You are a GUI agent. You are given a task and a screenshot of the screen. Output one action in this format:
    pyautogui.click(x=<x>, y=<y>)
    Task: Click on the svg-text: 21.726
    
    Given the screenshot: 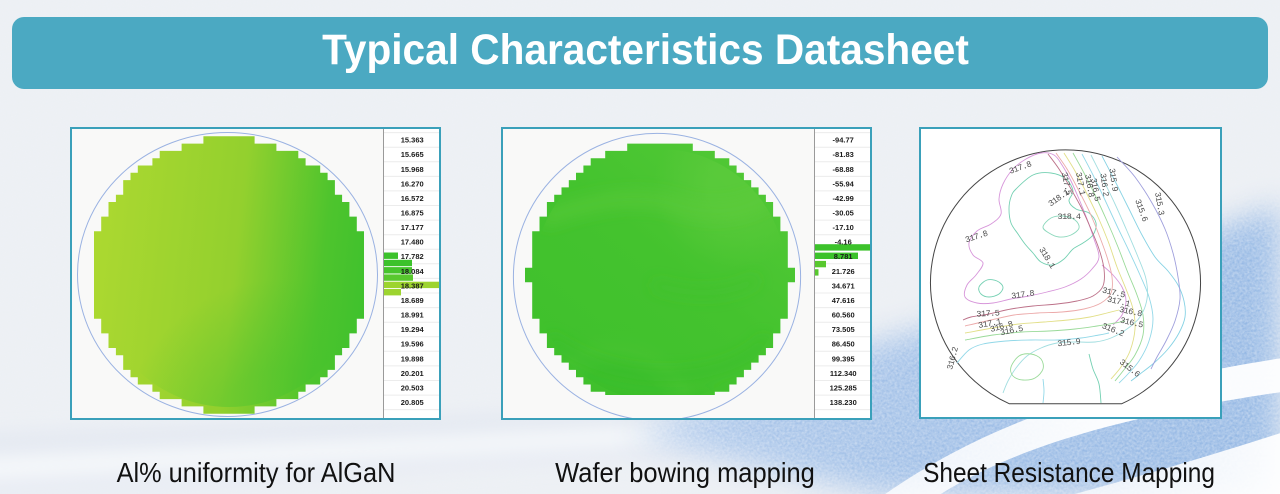 What is the action you would take?
    pyautogui.click(x=843, y=271)
    